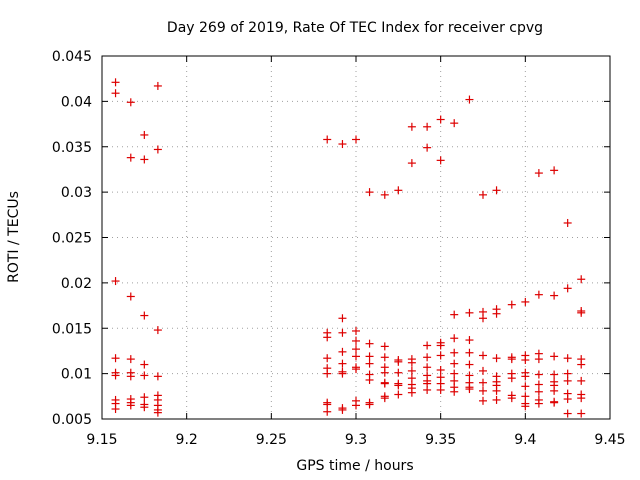 The height and width of the screenshot is (480, 640). What do you see at coordinates (525, 440) in the screenshot?
I see `x-tick-label: 9.4` at bounding box center [525, 440].